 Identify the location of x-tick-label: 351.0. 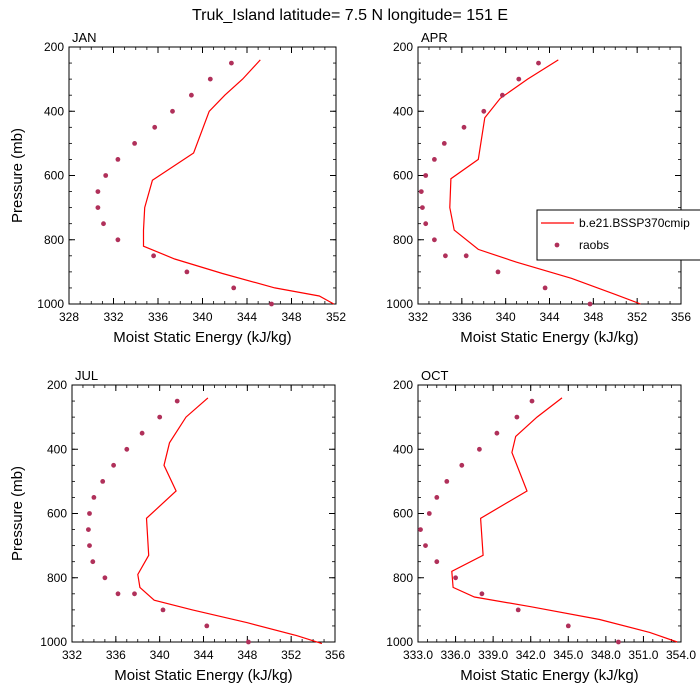
(643, 655).